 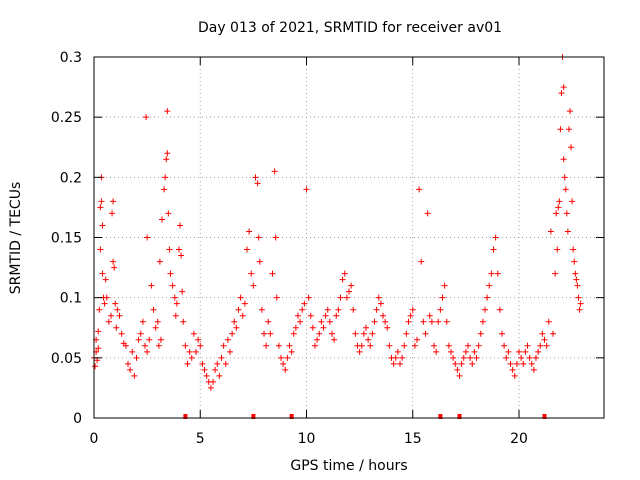 I want to click on y-axis-label: SRMTID / TECUs, so click(x=16, y=238).